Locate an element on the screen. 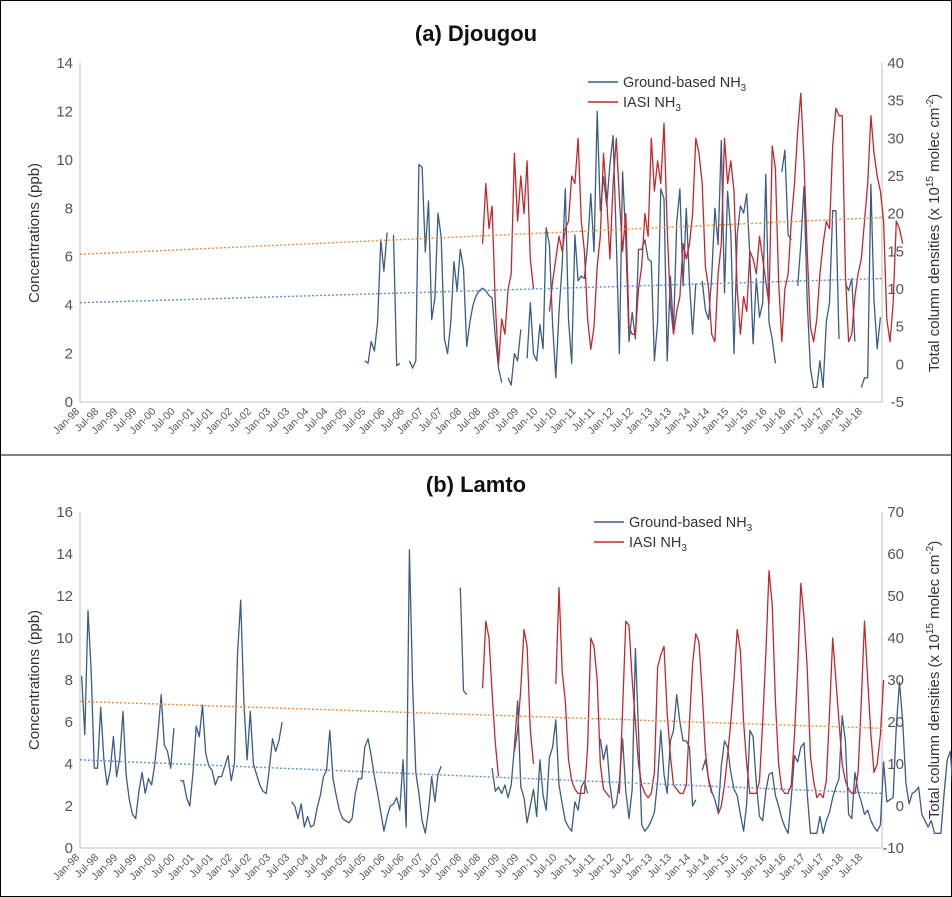 The image size is (952, 897). left-axis-ticks: 0 2 4 6 8 10 12 14 16 is located at coordinates (64, 680).